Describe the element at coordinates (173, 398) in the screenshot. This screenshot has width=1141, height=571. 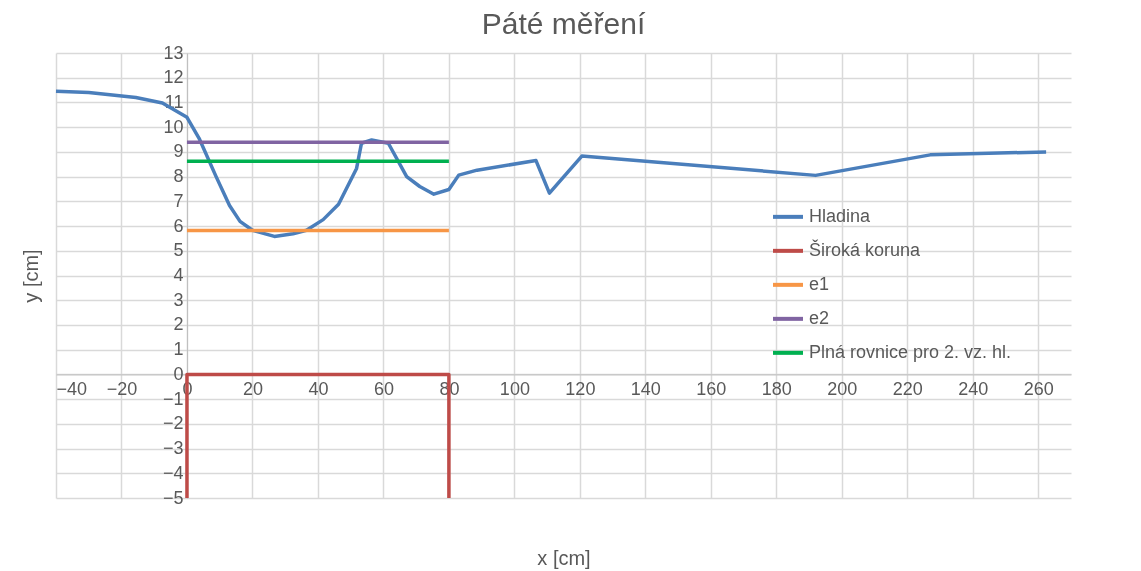
I see `y-tick-label: −1` at that location.